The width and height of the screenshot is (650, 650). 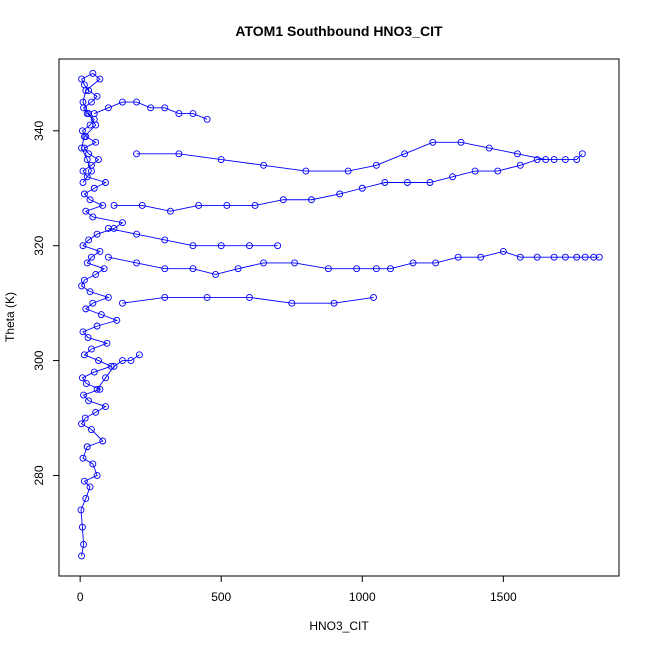 I want to click on x-tick-label: 0, so click(x=80, y=597).